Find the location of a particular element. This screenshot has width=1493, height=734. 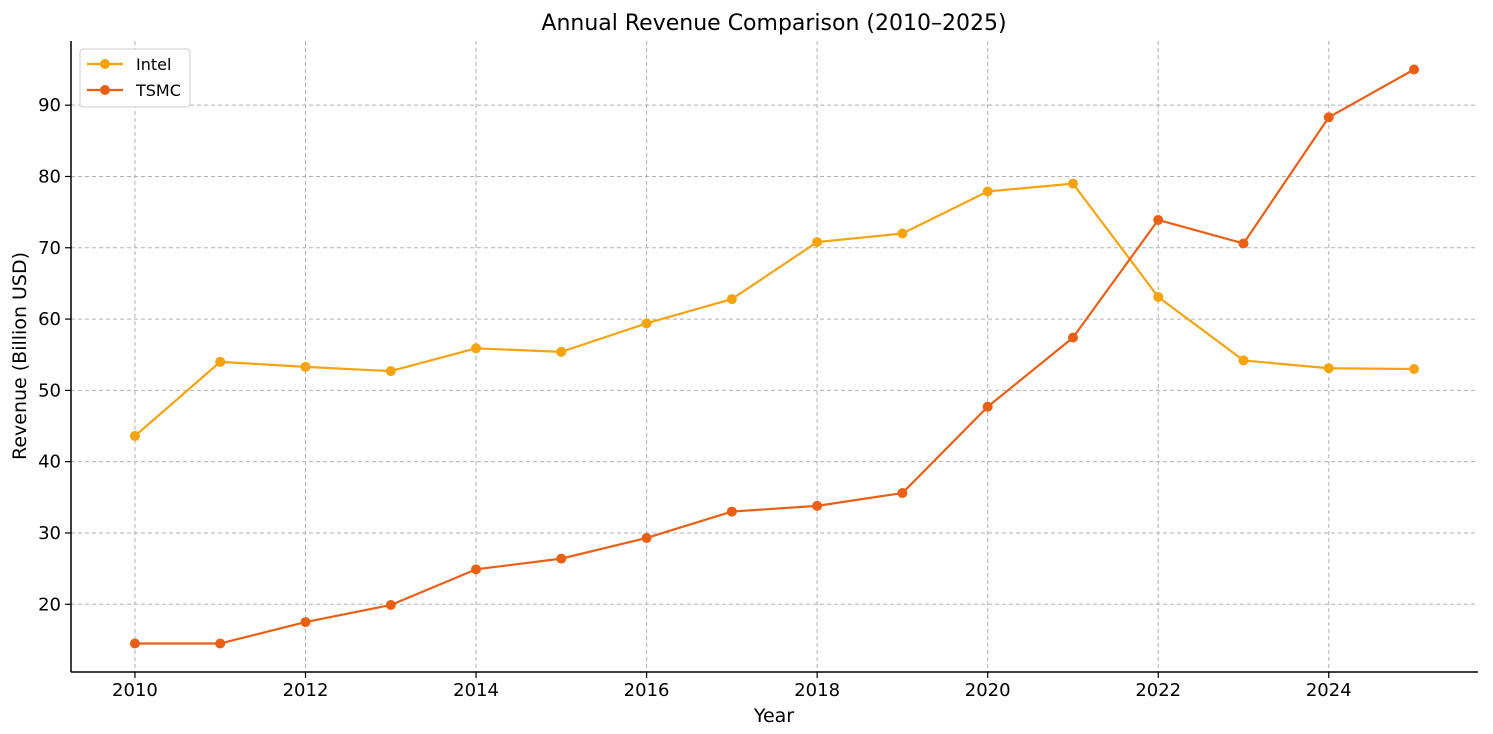

y-tick-label: 30 is located at coordinates (49, 533).